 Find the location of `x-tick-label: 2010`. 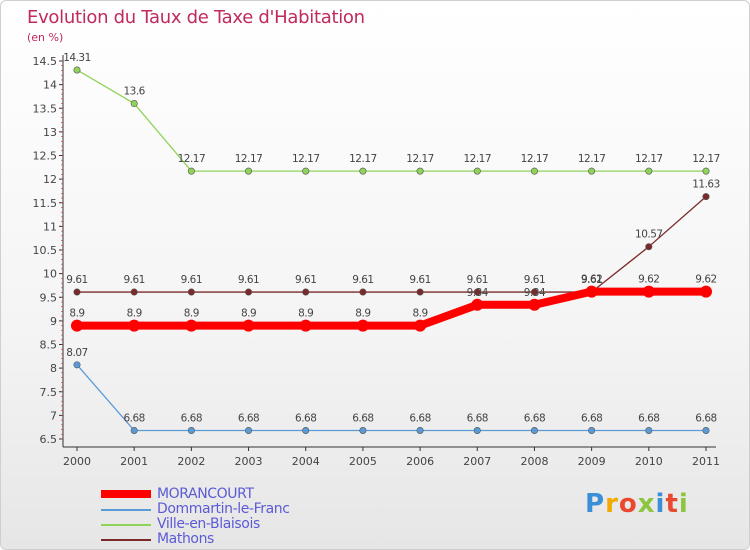

x-tick-label: 2010 is located at coordinates (649, 461).